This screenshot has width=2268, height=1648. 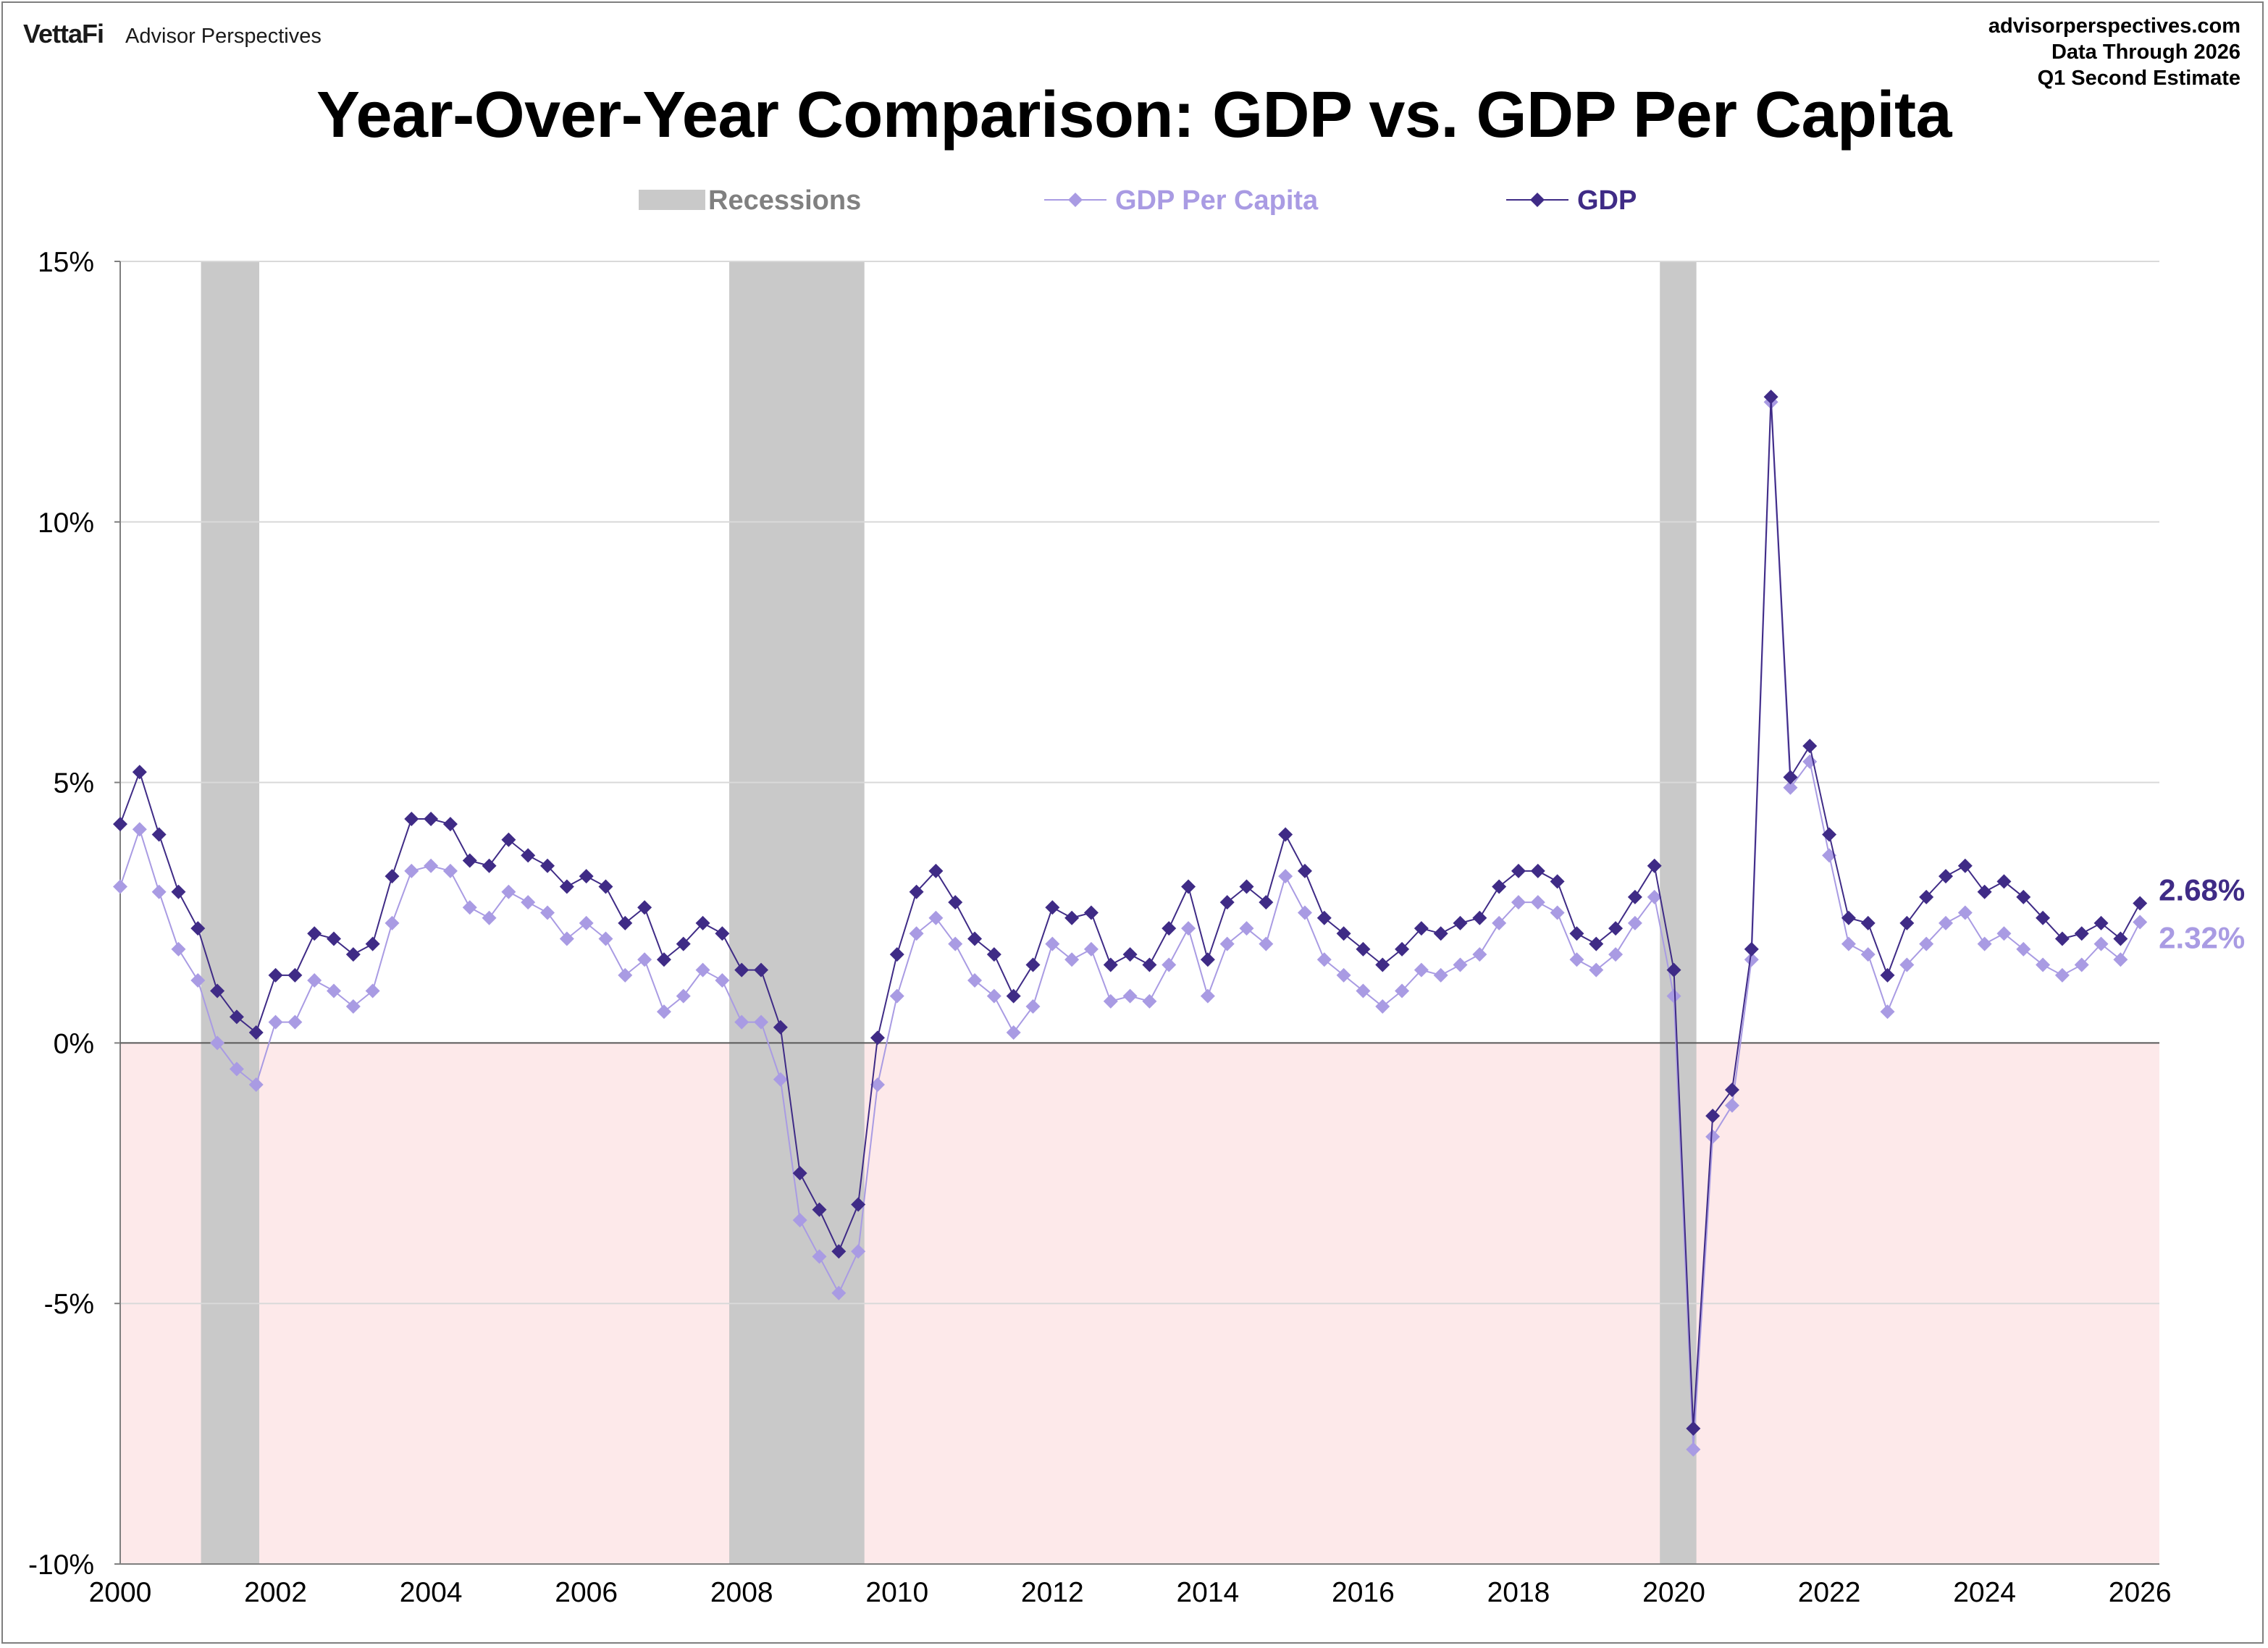 I want to click on legend: Recessions GDP Per Capita GDP, so click(x=1138, y=200).